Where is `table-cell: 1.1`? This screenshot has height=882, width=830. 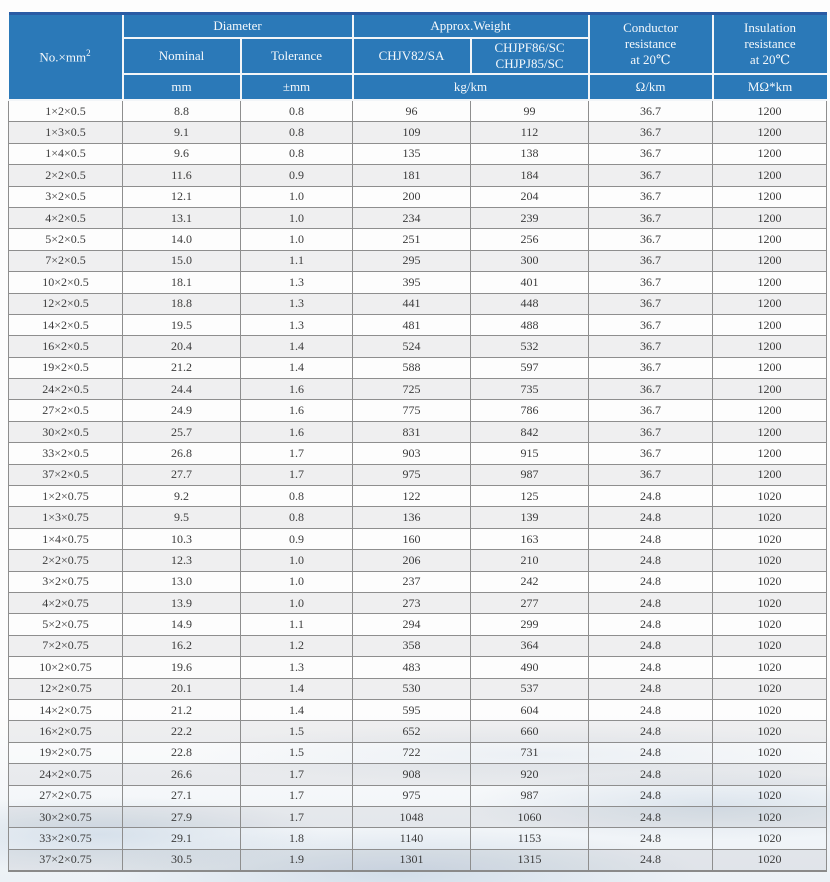
table-cell: 1.1 is located at coordinates (296, 261).